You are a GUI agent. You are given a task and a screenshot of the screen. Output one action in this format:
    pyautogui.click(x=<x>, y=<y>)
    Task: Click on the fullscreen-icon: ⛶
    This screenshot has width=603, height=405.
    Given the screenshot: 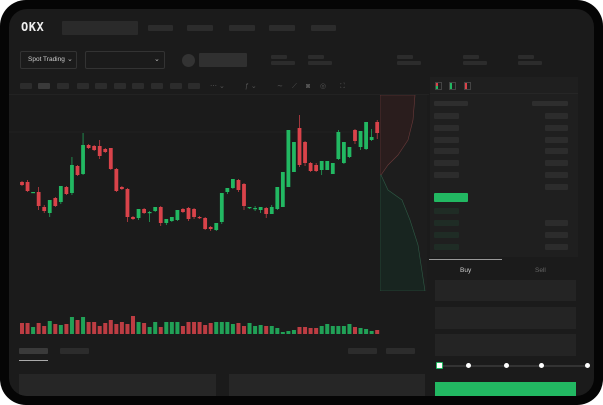 What is the action you would take?
    pyautogui.click(x=342, y=86)
    